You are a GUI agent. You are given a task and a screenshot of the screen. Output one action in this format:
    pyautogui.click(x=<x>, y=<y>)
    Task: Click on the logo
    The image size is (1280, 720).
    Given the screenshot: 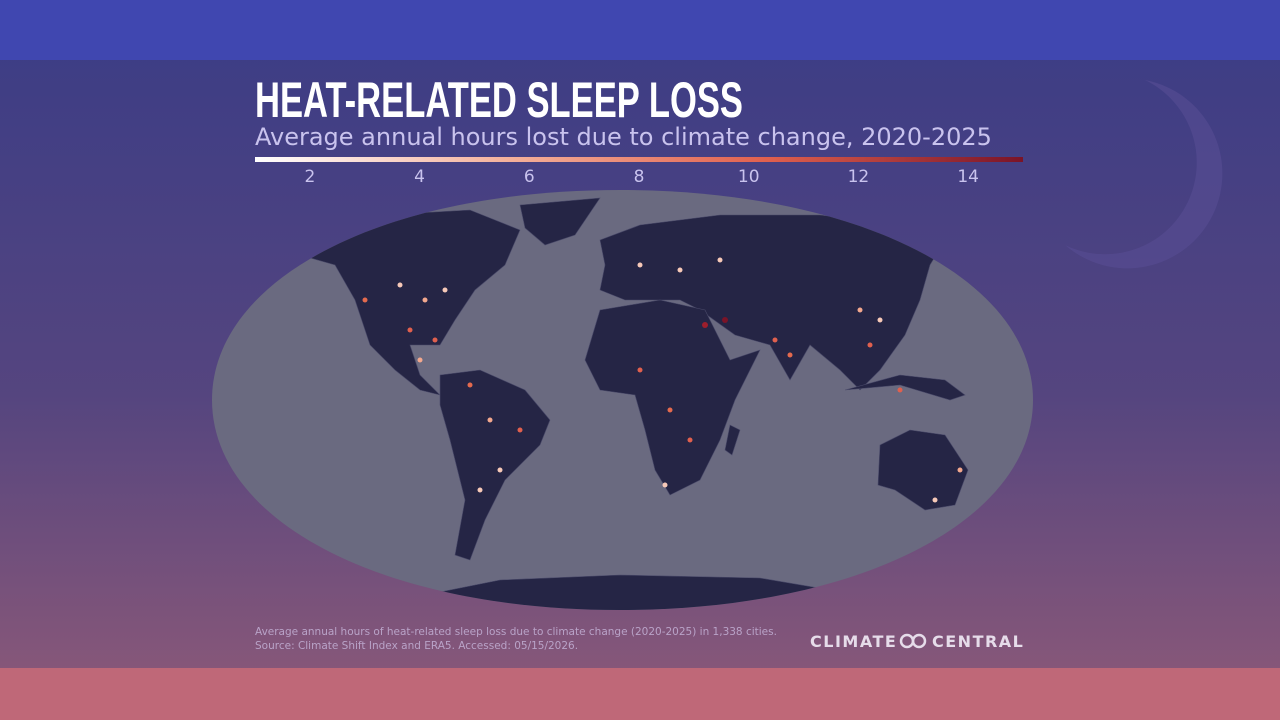 What is the action you would take?
    pyautogui.click(x=913, y=641)
    